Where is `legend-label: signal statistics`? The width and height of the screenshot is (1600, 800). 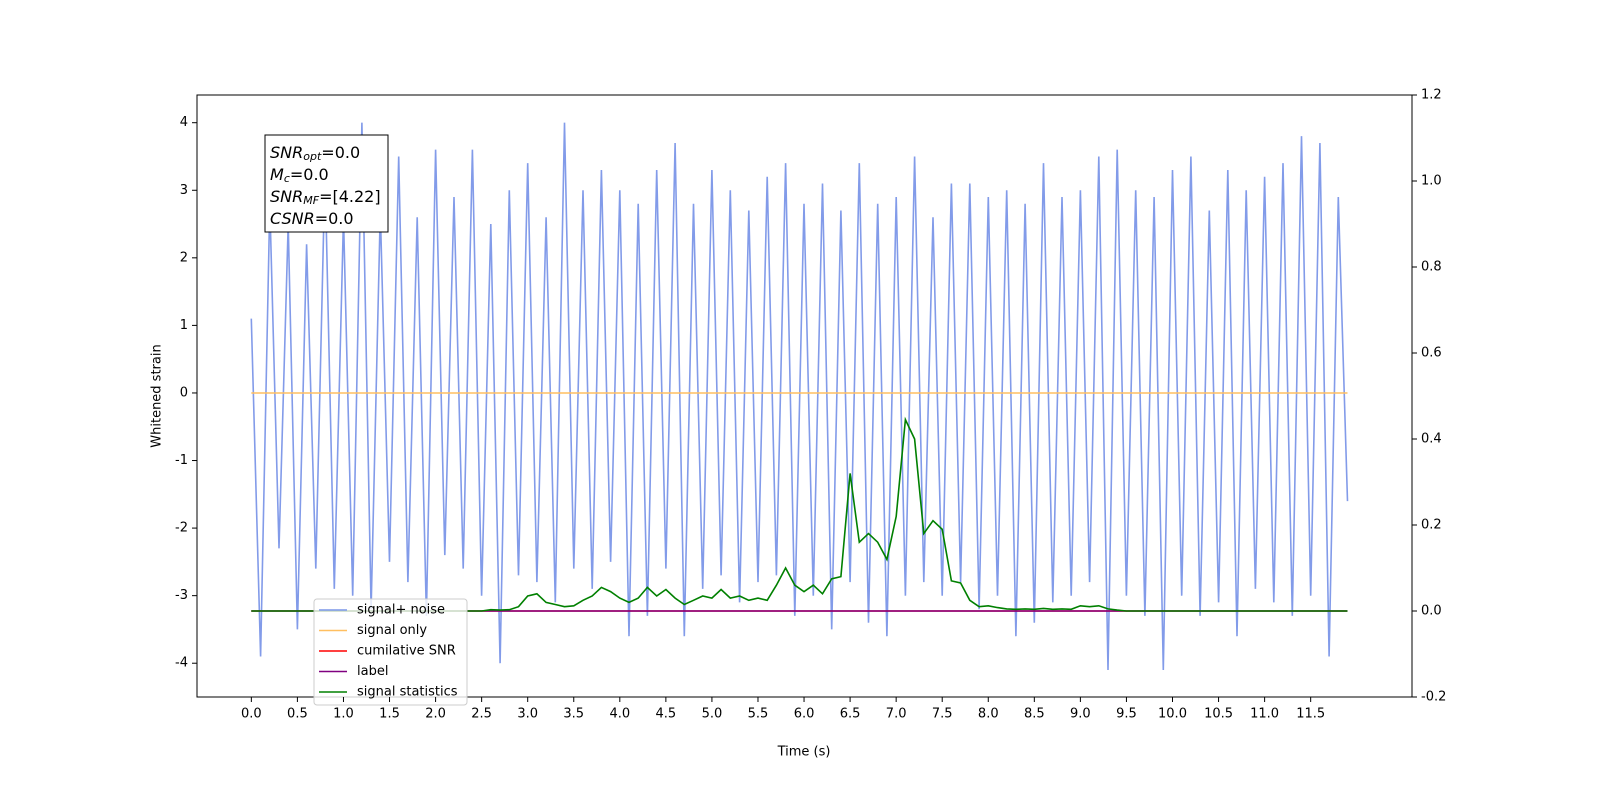 legend-label: signal statistics is located at coordinates (407, 692).